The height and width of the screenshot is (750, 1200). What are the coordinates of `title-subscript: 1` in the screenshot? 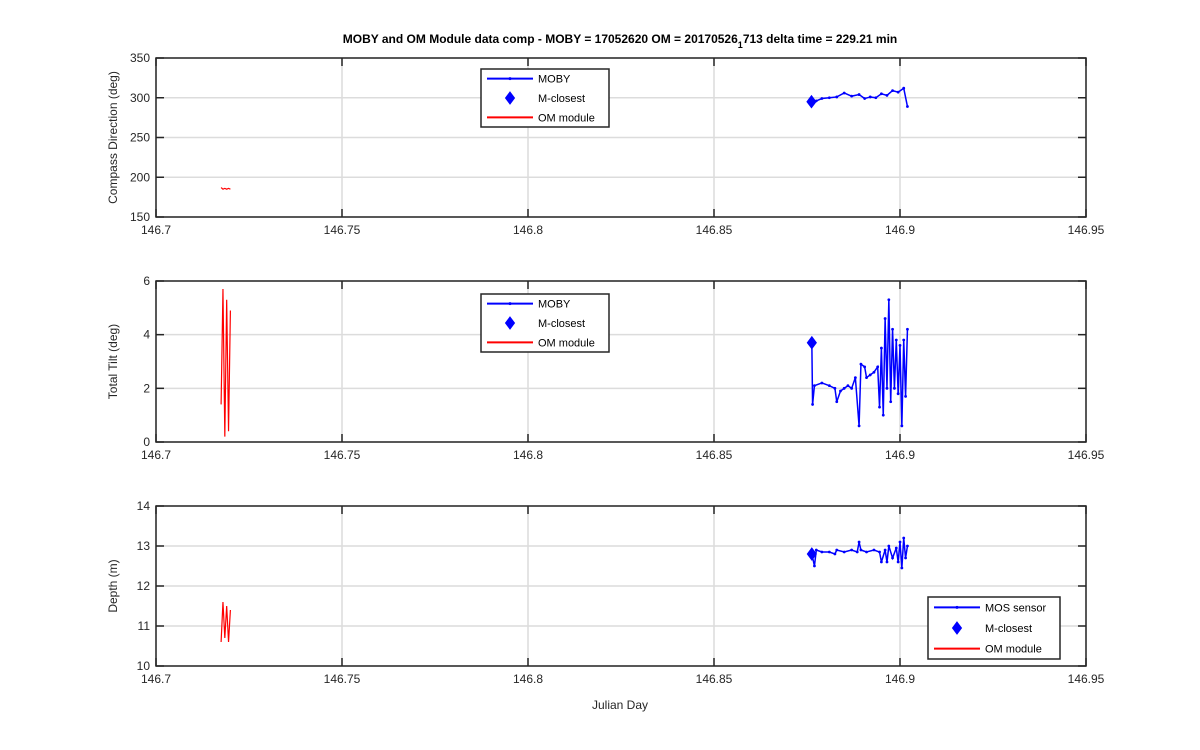 It's located at (740, 45).